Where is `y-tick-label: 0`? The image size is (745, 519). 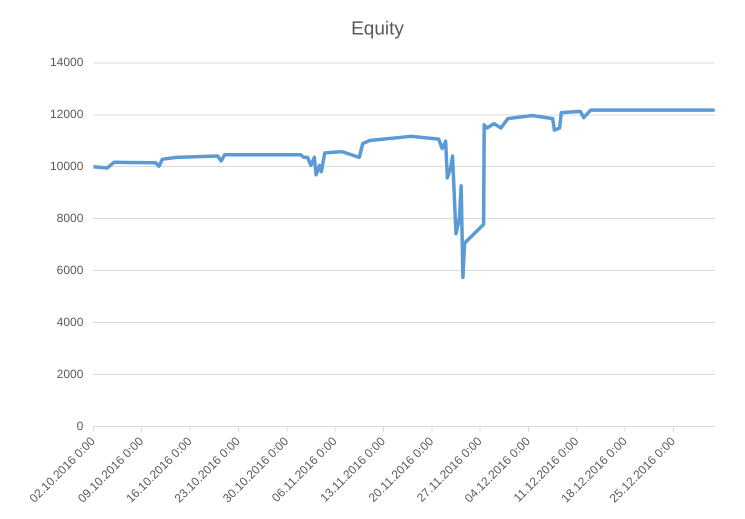 y-tick-label: 0 is located at coordinates (80, 425).